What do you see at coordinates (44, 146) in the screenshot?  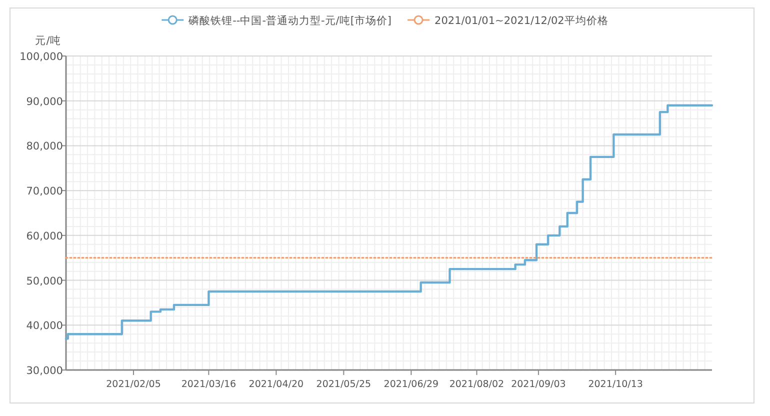 I see `y-tick-label: 80,000` at bounding box center [44, 146].